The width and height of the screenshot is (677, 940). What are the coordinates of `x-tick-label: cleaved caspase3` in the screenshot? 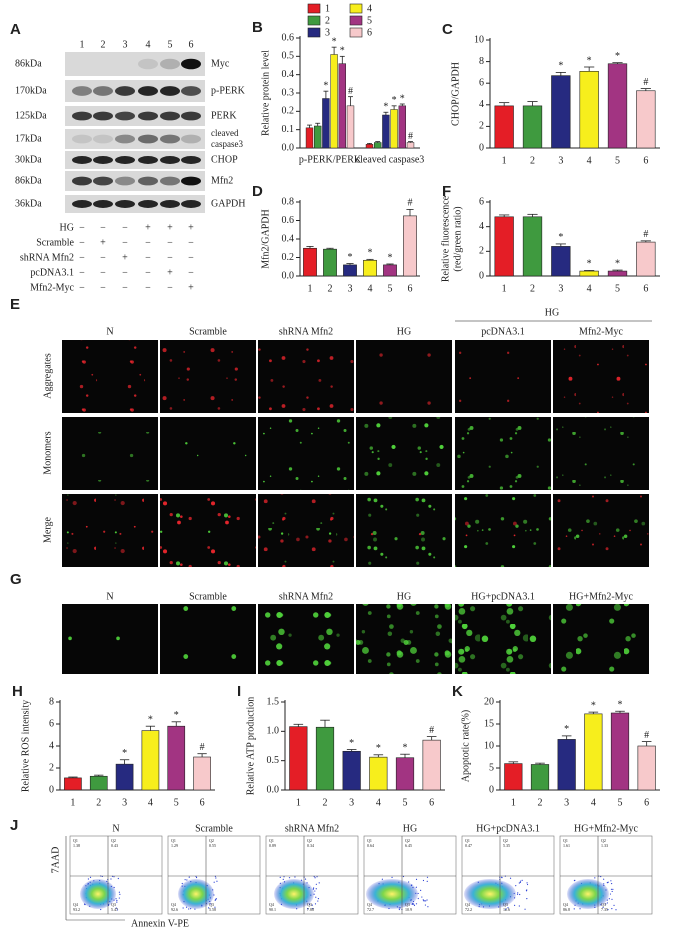 It's located at (390, 159).